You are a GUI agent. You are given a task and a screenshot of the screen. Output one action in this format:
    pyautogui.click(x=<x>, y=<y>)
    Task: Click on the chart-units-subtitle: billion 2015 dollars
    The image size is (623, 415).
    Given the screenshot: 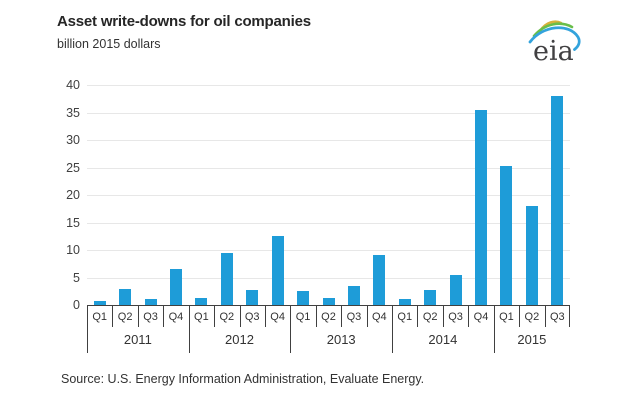 What is the action you would take?
    pyautogui.click(x=109, y=44)
    